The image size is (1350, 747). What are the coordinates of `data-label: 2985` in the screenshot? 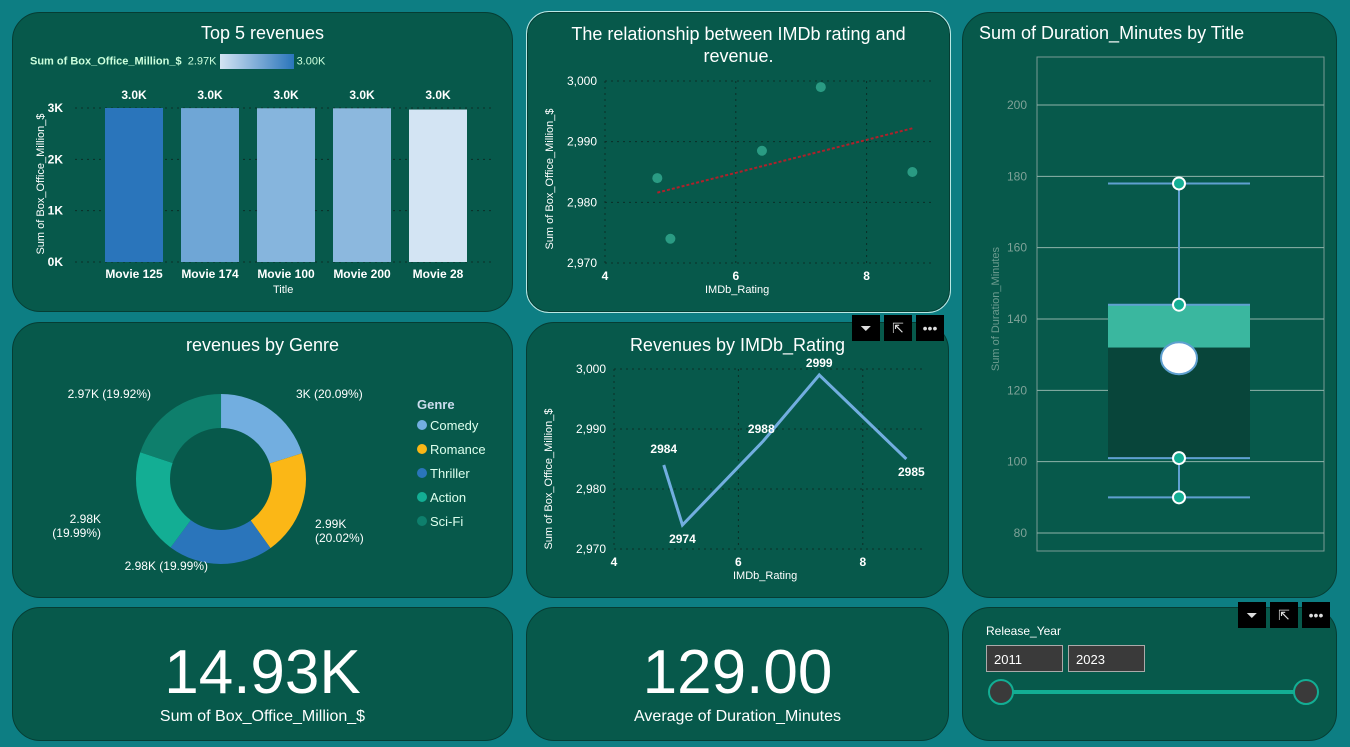 It's located at (911, 472).